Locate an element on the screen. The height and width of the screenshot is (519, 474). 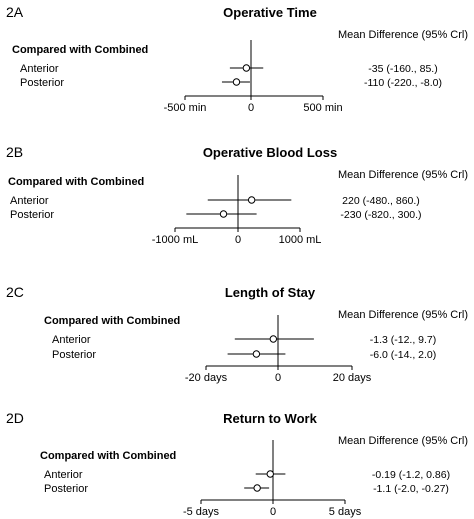
ci-text: -110 (-220., -8.0) is located at coordinates (403, 83).